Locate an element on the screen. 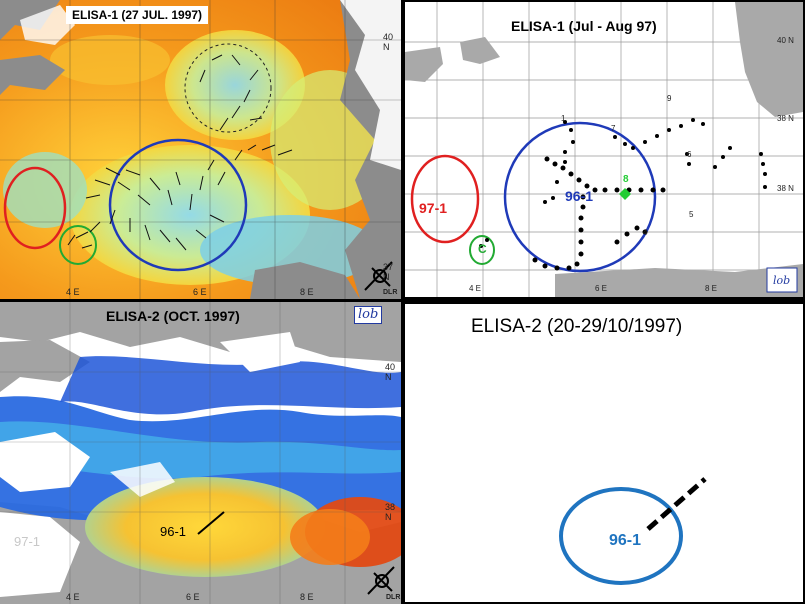 The height and width of the screenshot is (604, 805). panel-divider-vertical is located at coordinates (402, 302).